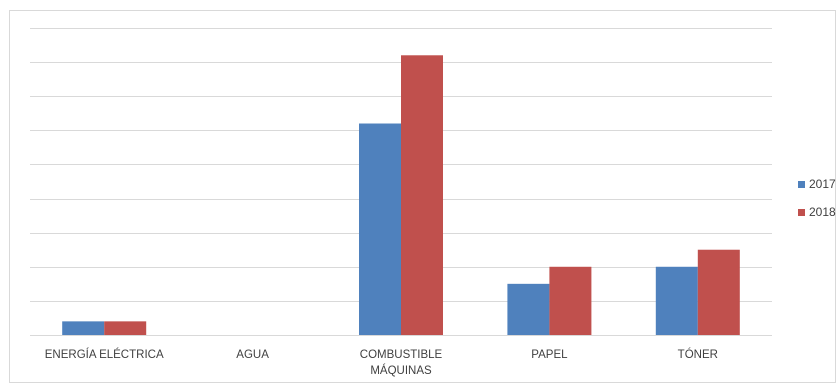 The height and width of the screenshot is (385, 838). I want to click on legend: 2017 2018, so click(817, 198).